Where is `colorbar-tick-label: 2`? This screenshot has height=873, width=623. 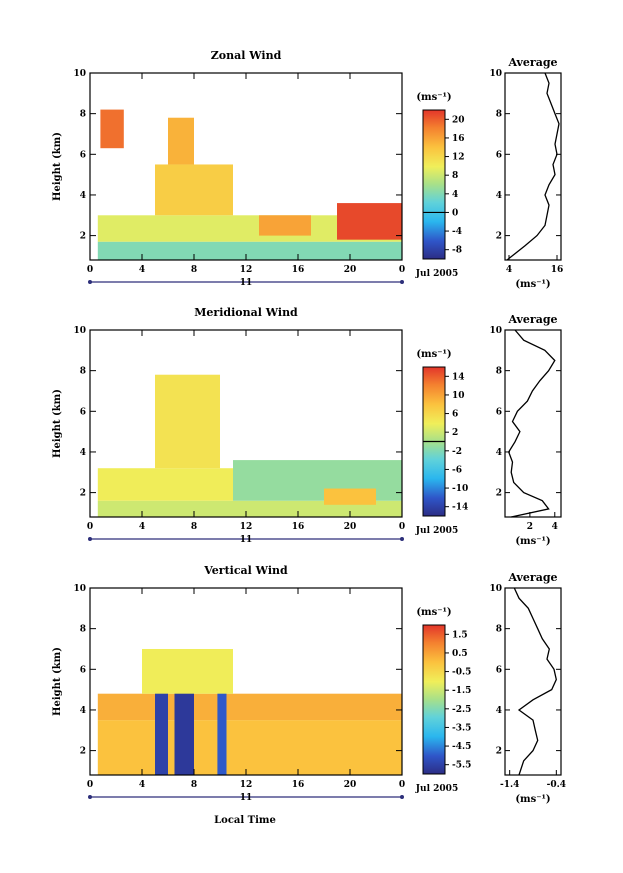
colorbar-tick-label: 2 is located at coordinates (455, 433).